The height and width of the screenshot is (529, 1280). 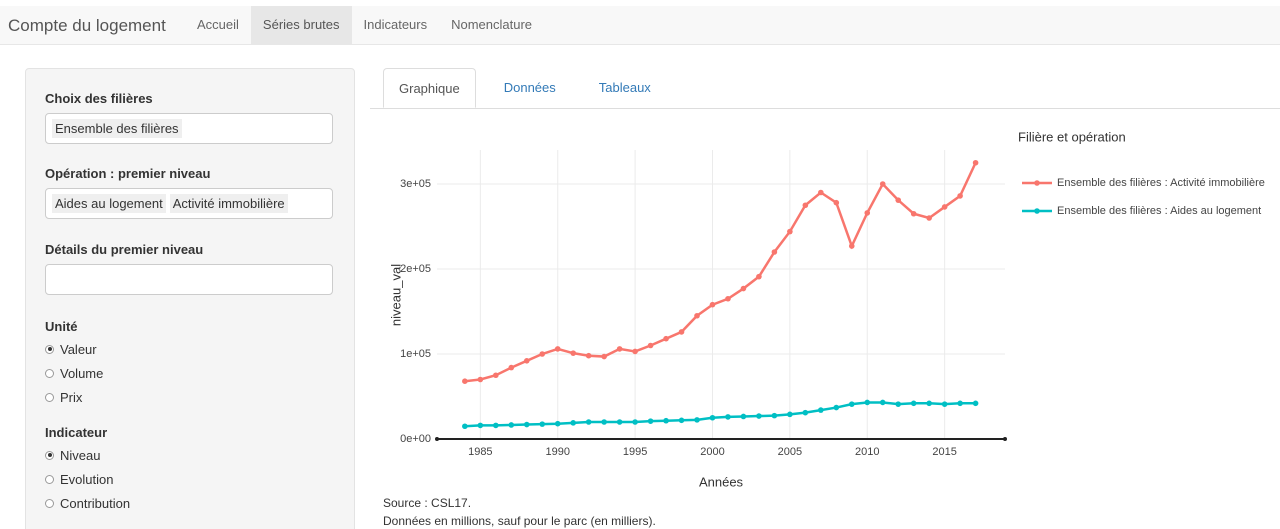 What do you see at coordinates (189, 279) in the screenshot?
I see `select-input` at bounding box center [189, 279].